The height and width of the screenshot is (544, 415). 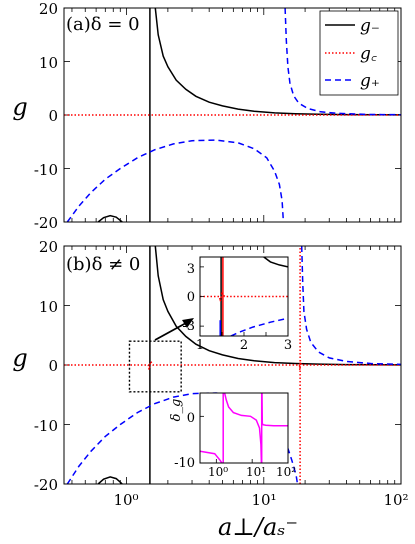 What do you see at coordinates (53, 366) in the screenshot?
I see `b-ytick-0: 0` at bounding box center [53, 366].